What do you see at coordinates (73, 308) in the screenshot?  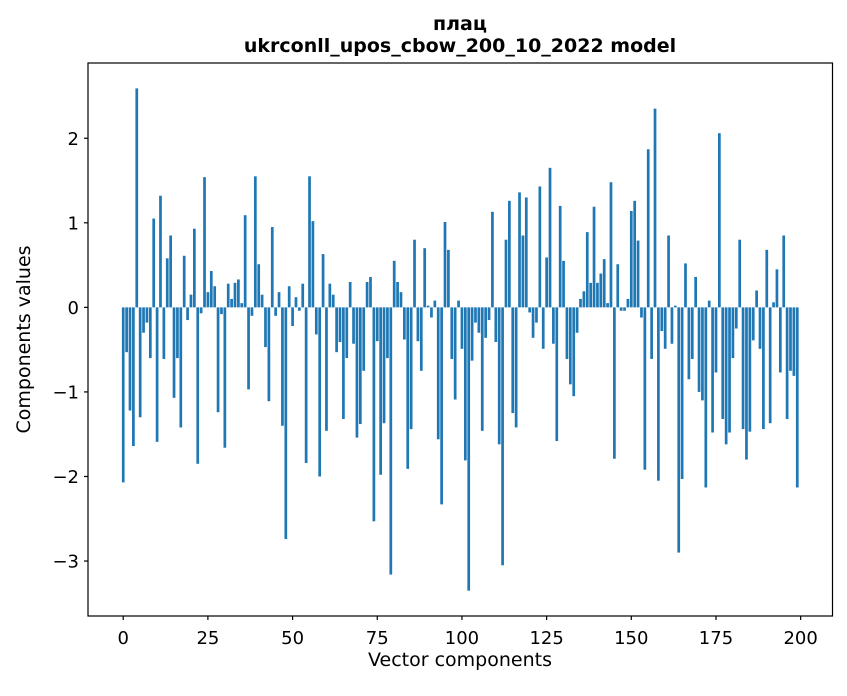 I see `y-tick-label: 0` at bounding box center [73, 308].